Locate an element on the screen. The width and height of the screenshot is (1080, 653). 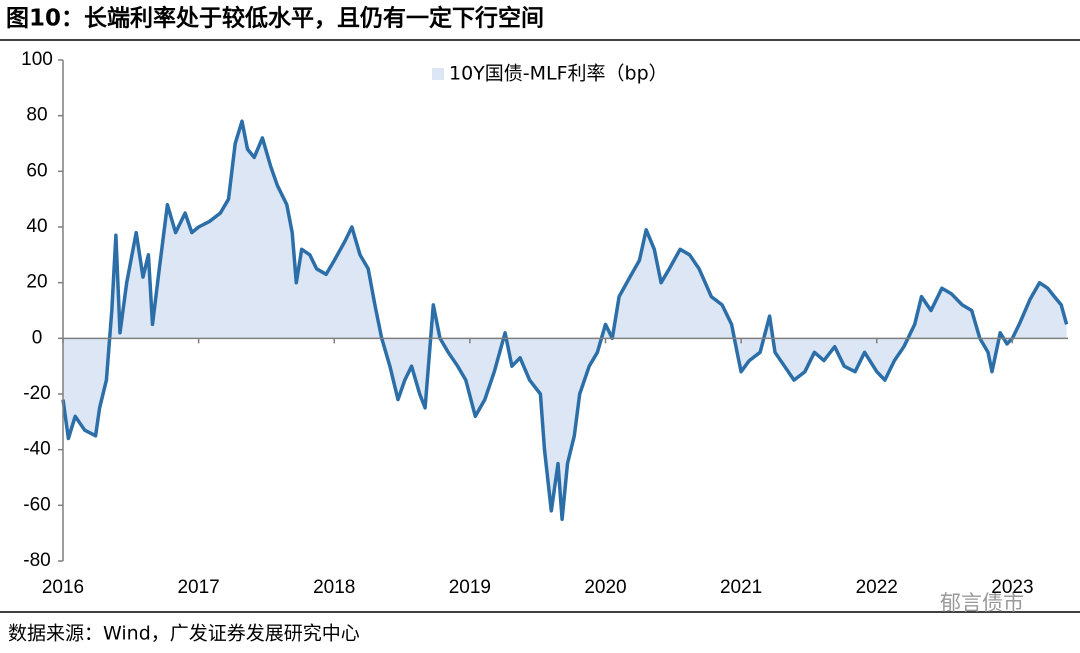
legend-swatch is located at coordinates (438, 74).